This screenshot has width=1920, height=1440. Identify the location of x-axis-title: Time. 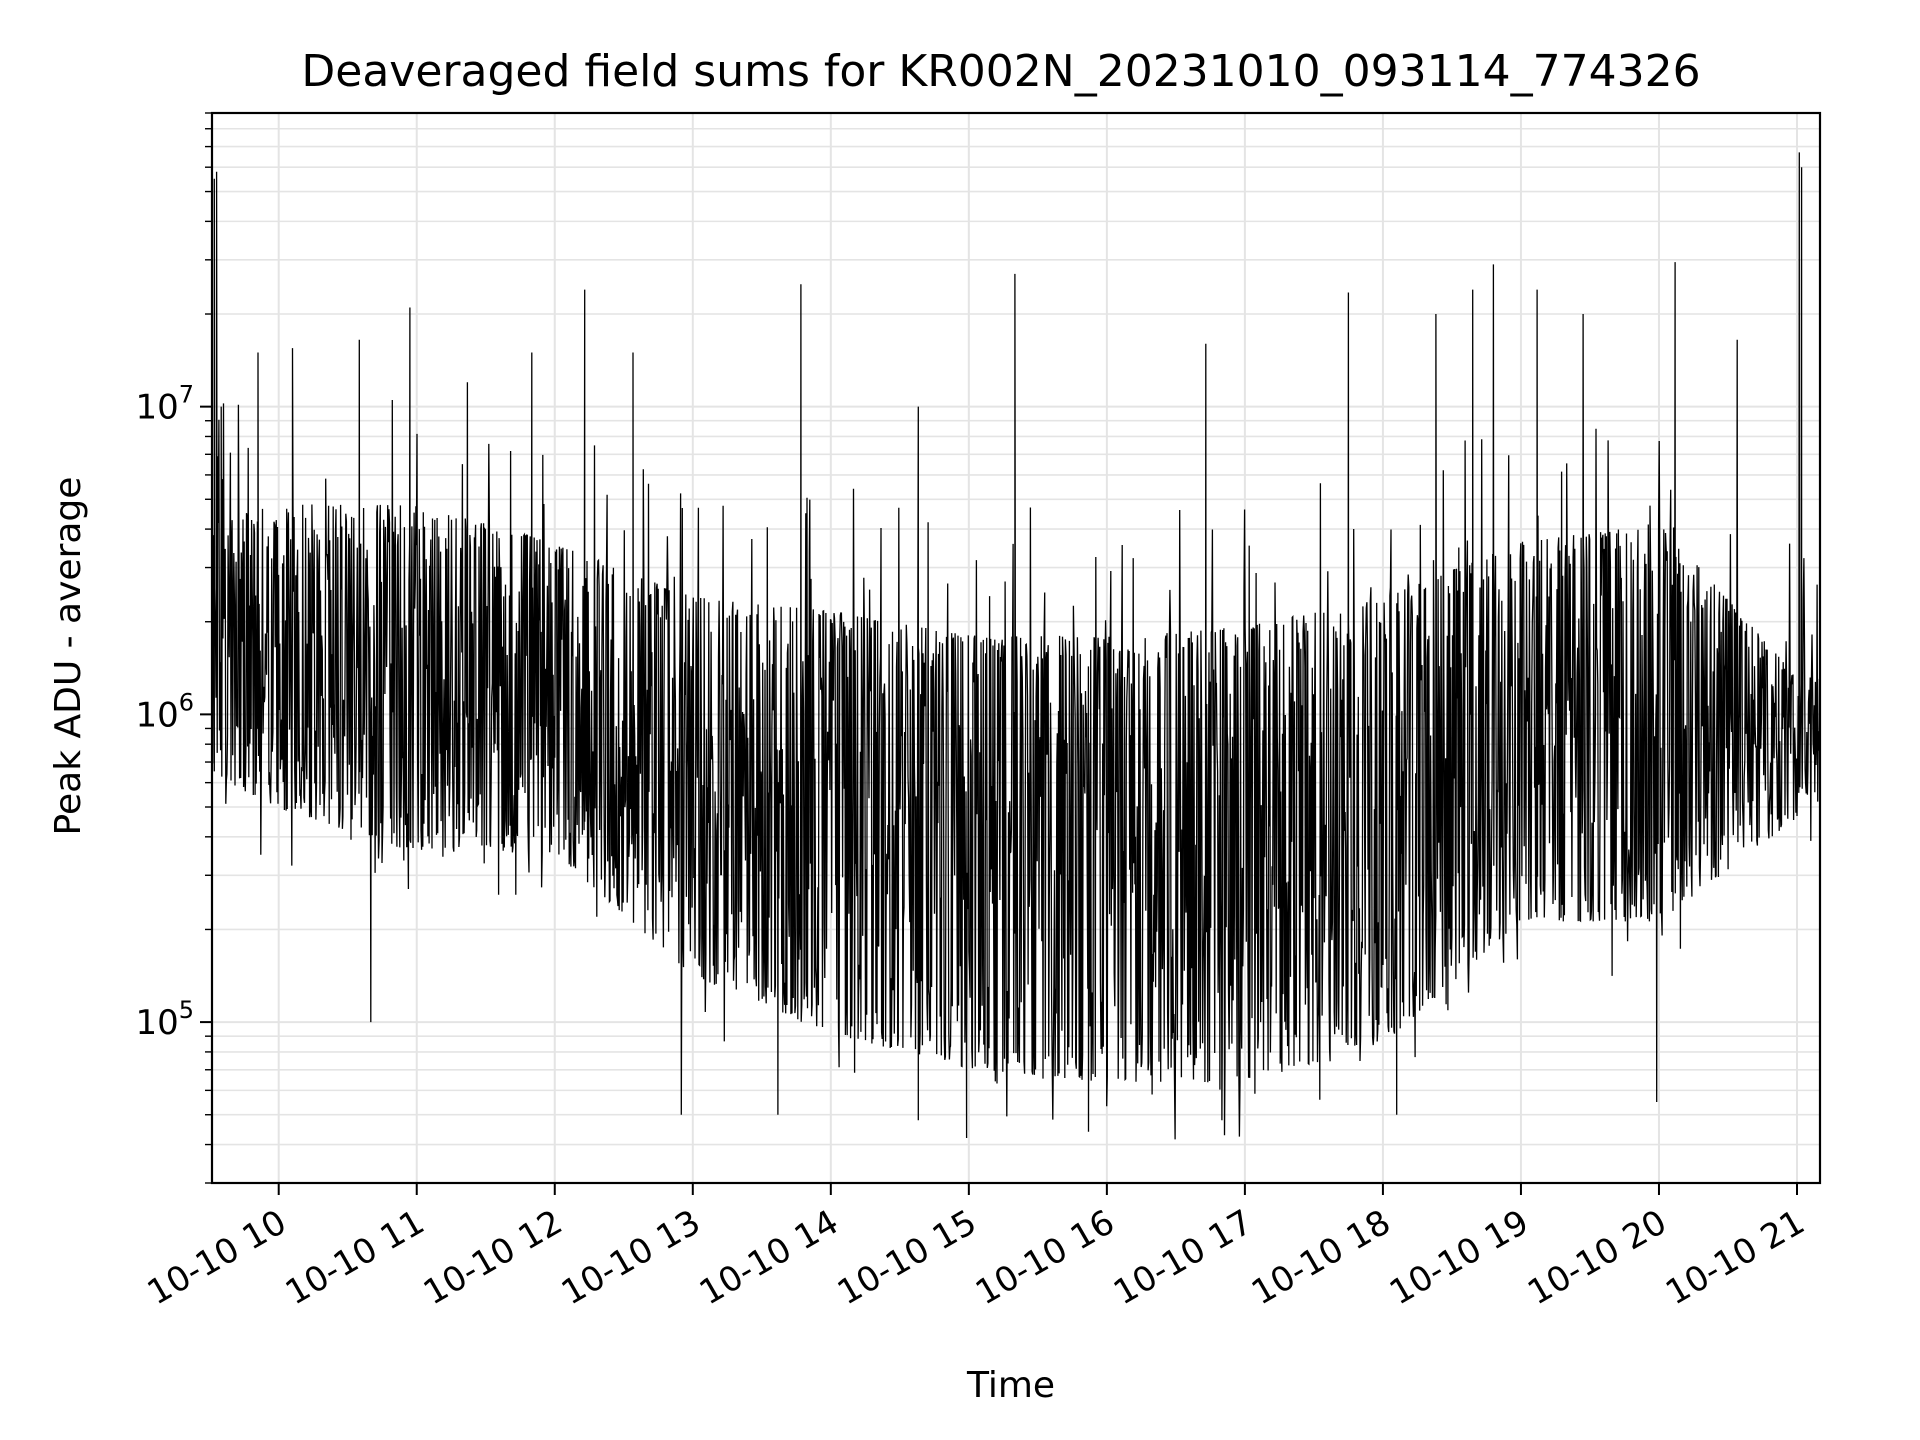
(1010, 1385).